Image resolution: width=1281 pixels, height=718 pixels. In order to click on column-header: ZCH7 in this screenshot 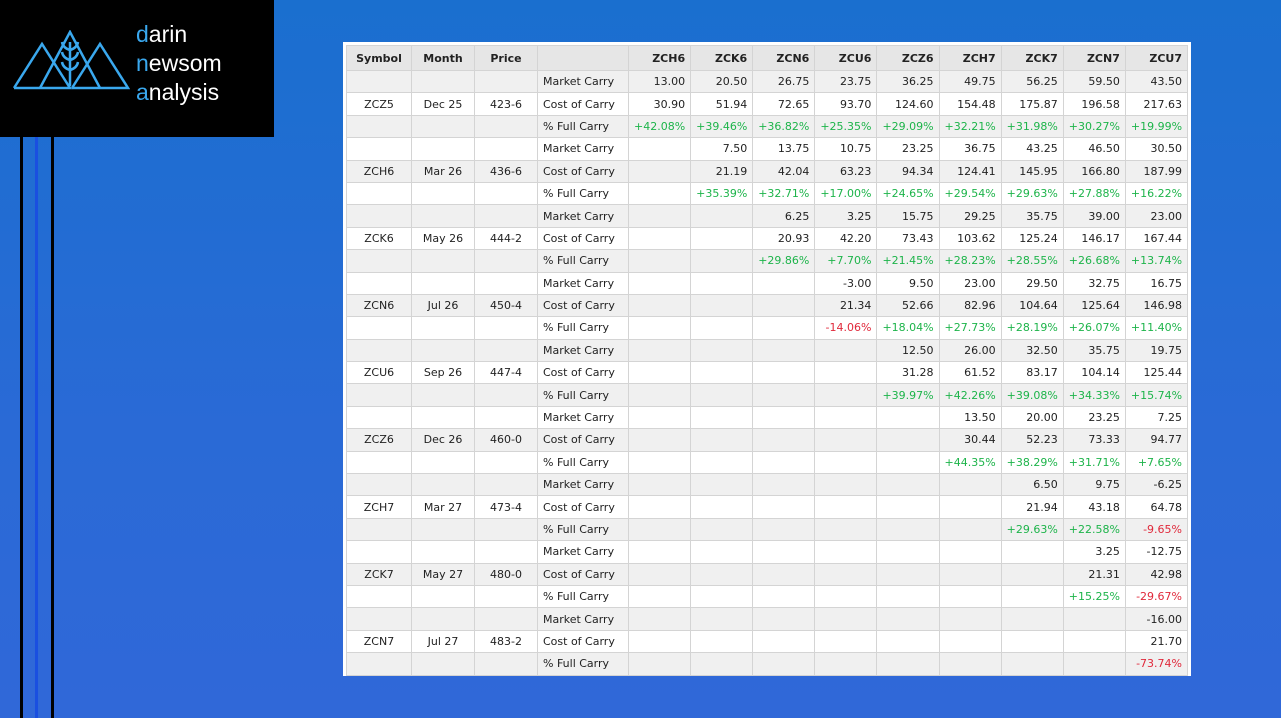, I will do `click(970, 58)`.